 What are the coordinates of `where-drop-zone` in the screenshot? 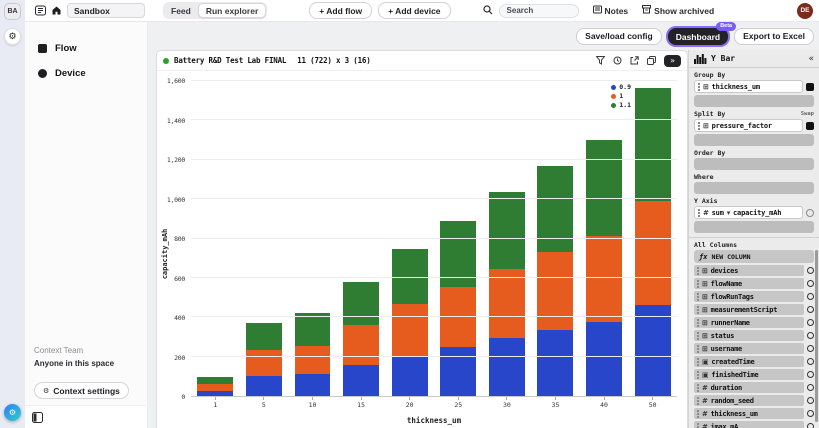 It's located at (754, 188).